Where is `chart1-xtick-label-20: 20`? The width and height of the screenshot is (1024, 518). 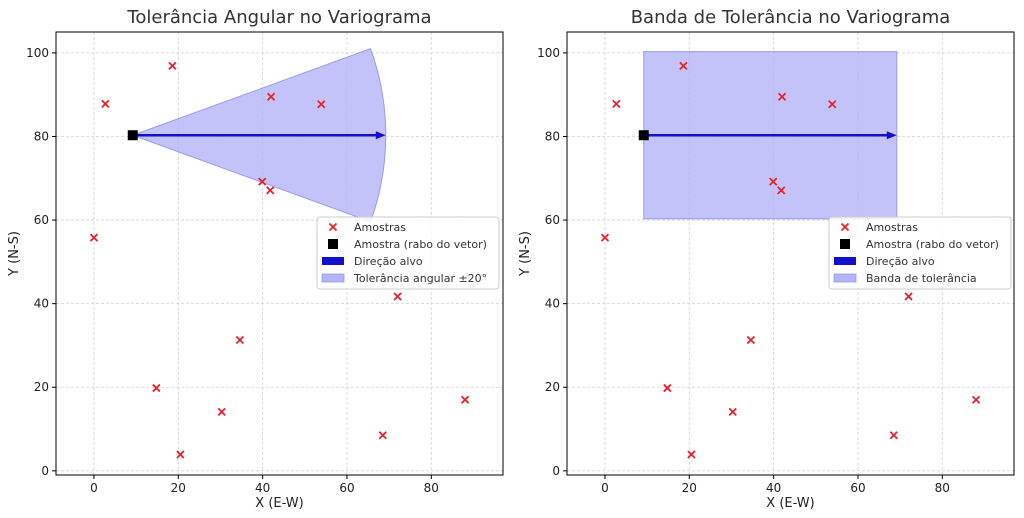 chart1-xtick-label-20: 20 is located at coordinates (178, 488).